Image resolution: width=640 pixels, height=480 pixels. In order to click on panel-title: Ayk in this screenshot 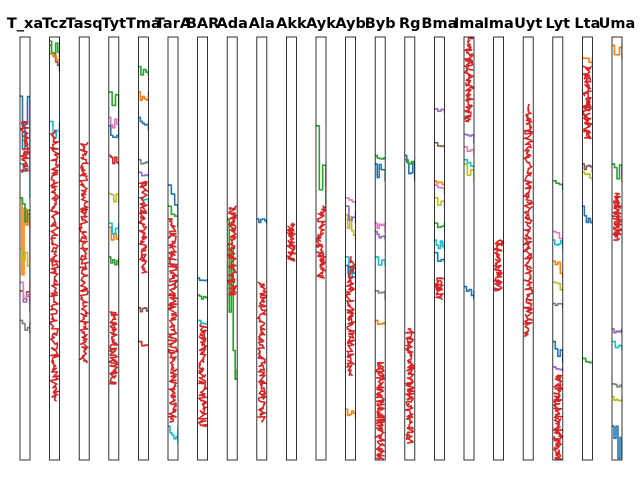, I will do `click(321, 24)`.